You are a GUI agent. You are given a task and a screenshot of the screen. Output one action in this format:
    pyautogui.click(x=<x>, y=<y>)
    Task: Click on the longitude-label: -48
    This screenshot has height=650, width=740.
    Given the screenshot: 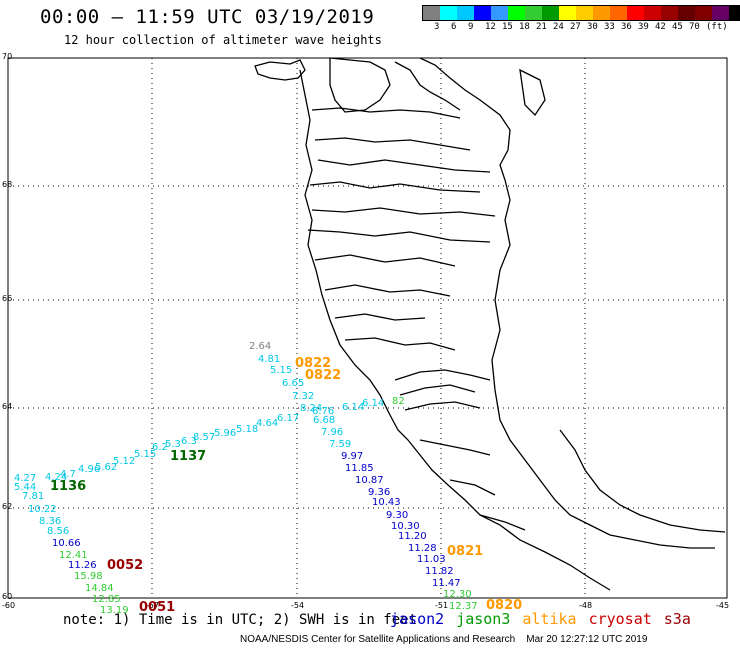 What is the action you would take?
    pyautogui.click(x=586, y=605)
    